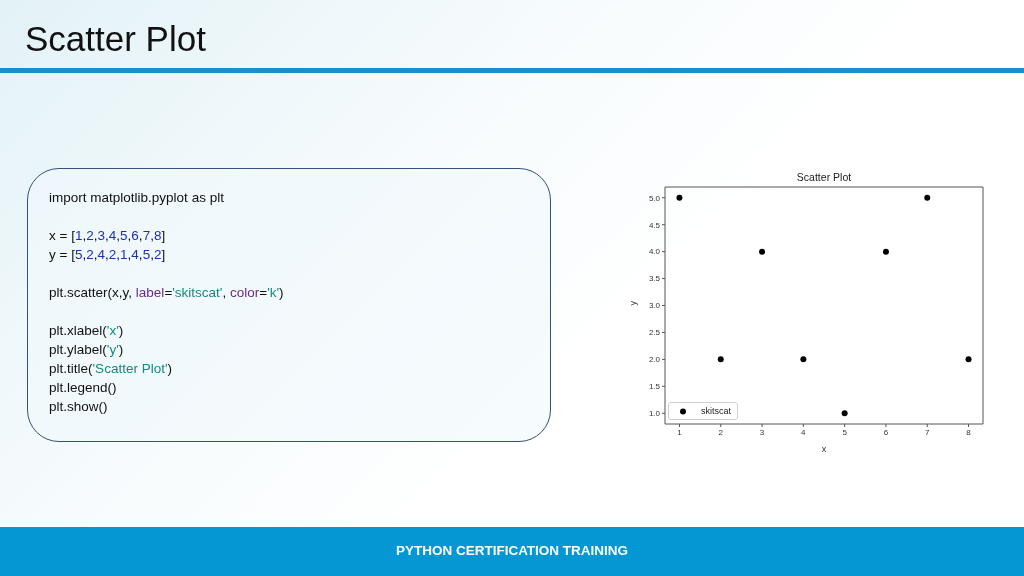  I want to click on text: plt.title('Scatter Plot'), so click(110, 368).